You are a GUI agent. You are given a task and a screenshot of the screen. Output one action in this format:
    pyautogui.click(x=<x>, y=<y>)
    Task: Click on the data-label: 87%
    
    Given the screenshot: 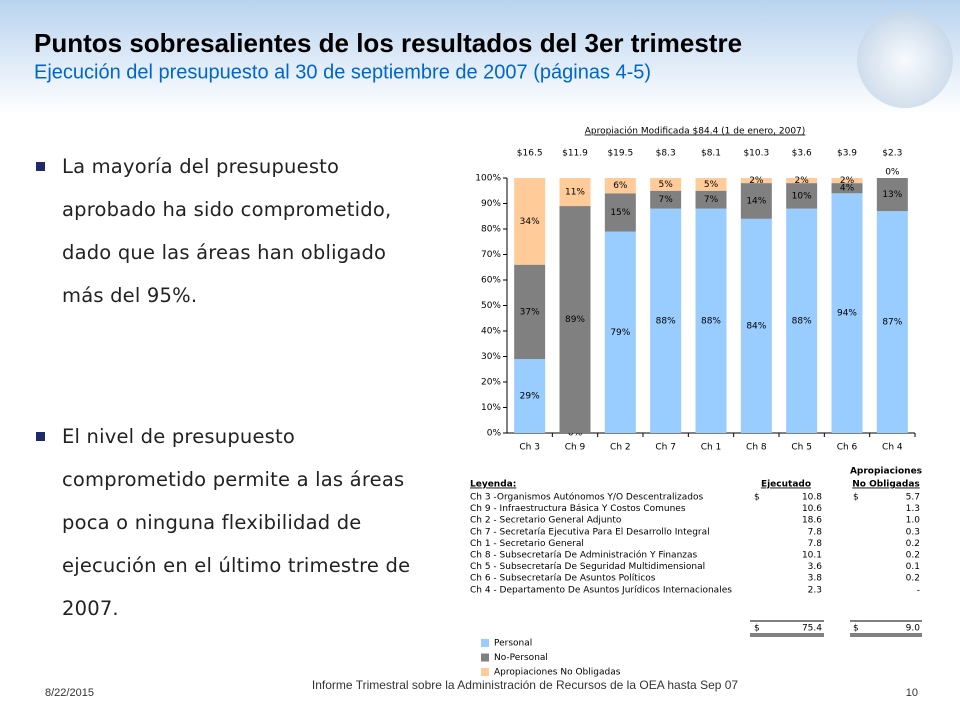 What is the action you would take?
    pyautogui.click(x=892, y=323)
    